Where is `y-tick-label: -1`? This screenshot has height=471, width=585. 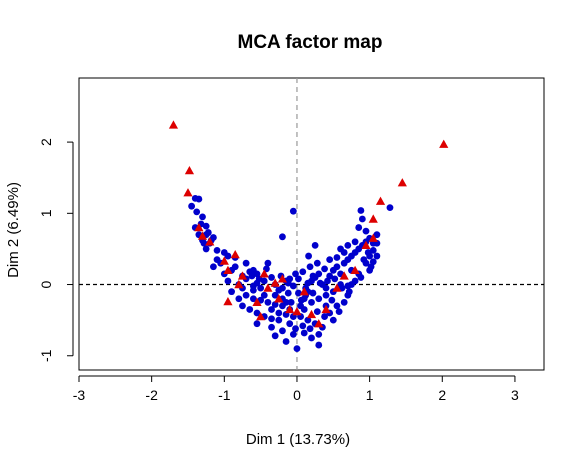 y-tick-label: -1 is located at coordinates (46, 355).